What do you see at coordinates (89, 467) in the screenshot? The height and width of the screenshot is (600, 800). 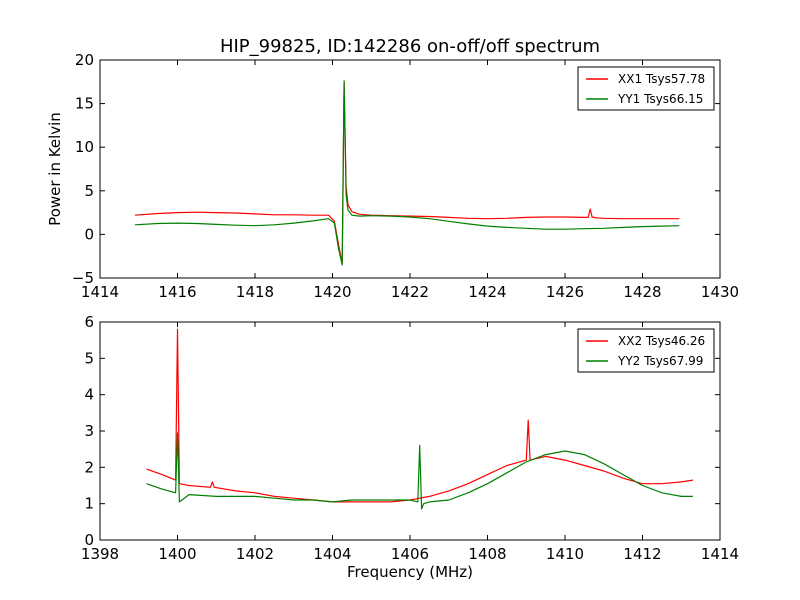 I see `y-tick-label: 2` at bounding box center [89, 467].